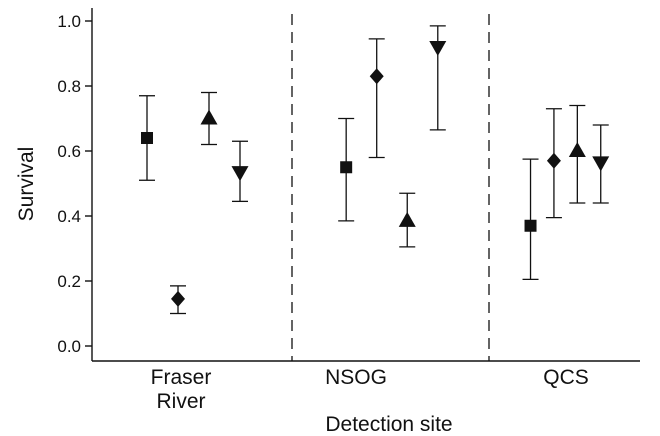 This screenshot has width=660, height=436. What do you see at coordinates (181, 377) in the screenshot?
I see `x-category-label: Fraser` at bounding box center [181, 377].